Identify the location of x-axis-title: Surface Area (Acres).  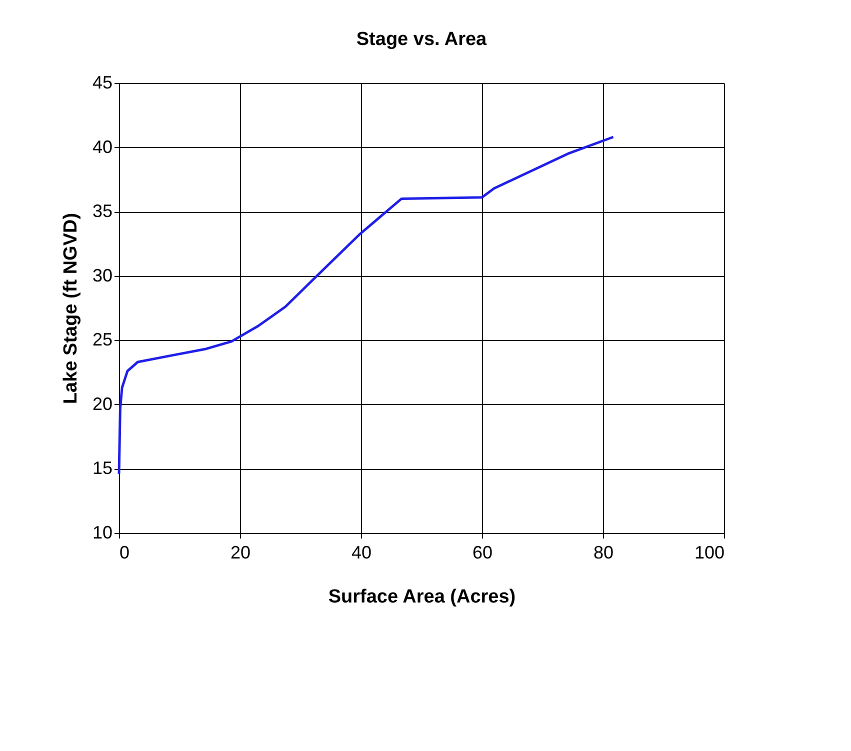
(422, 597).